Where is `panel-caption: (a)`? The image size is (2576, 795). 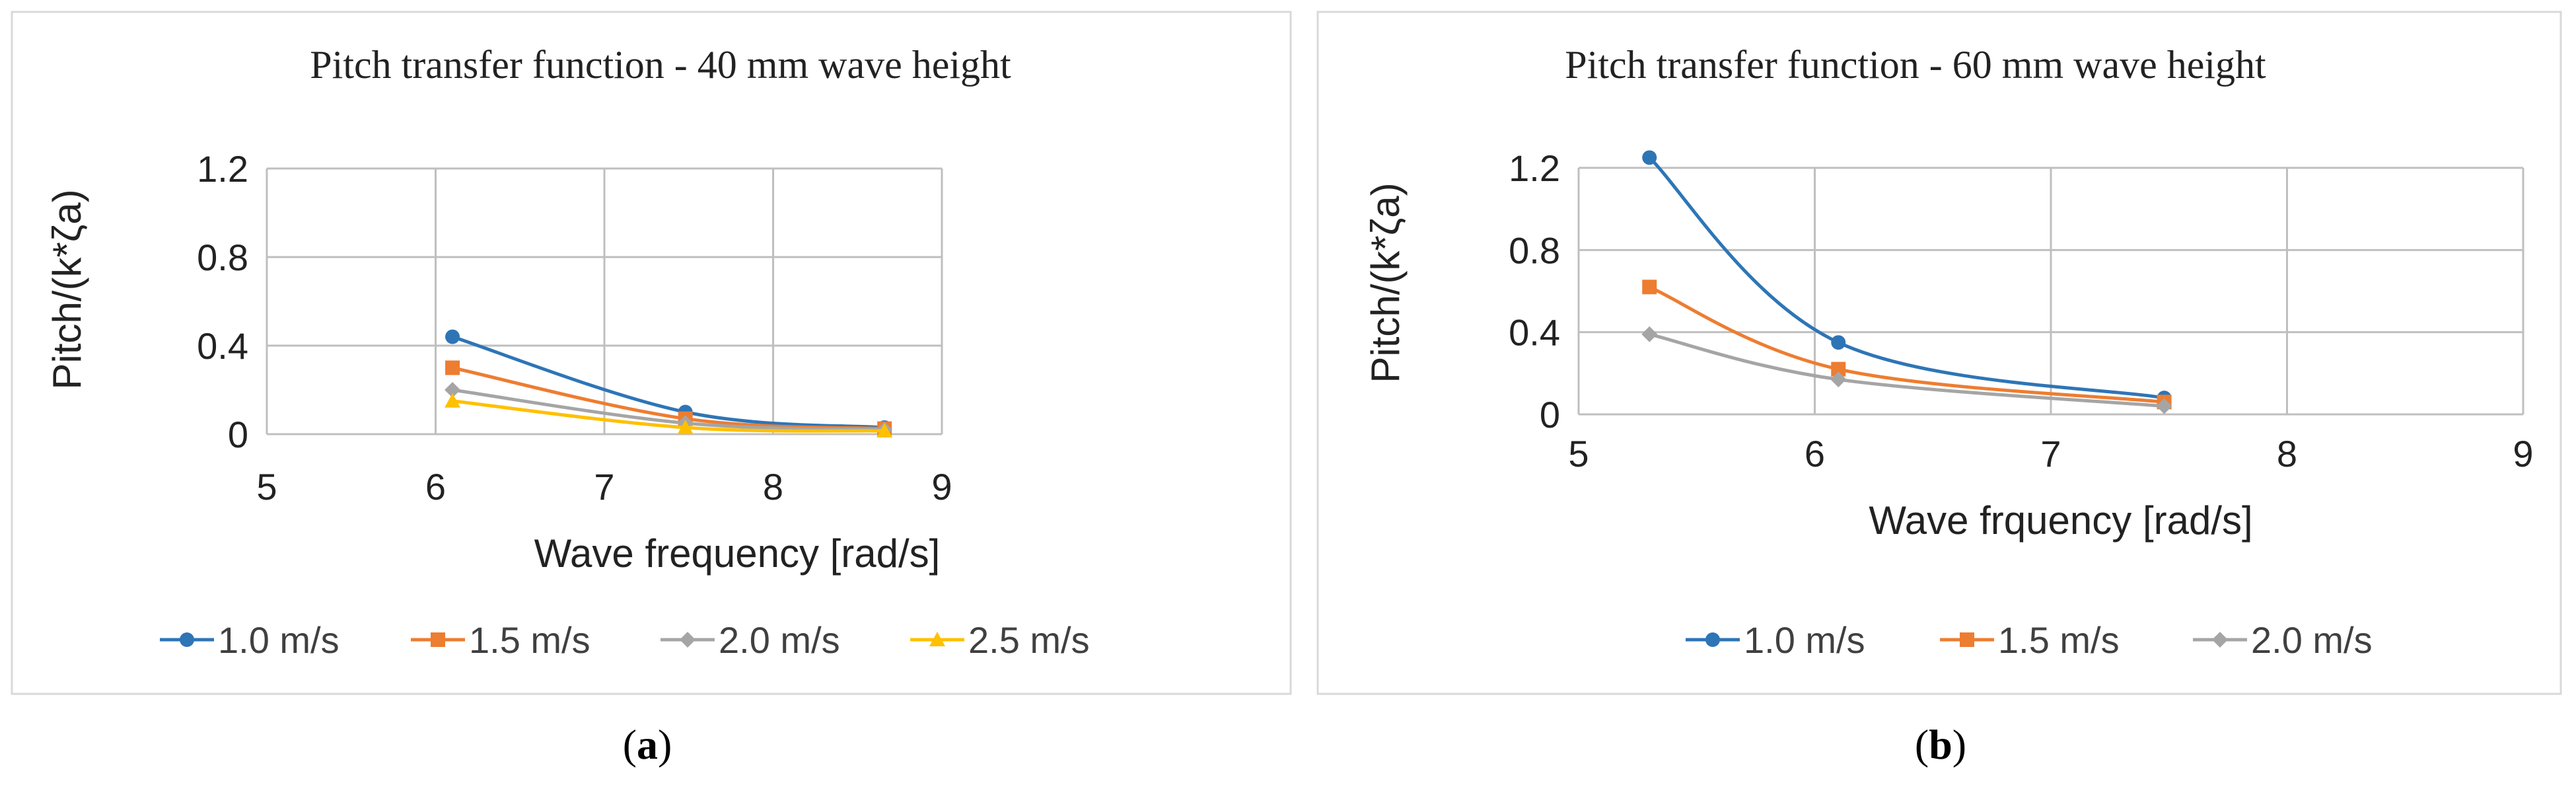
panel-caption: (a) is located at coordinates (647, 745).